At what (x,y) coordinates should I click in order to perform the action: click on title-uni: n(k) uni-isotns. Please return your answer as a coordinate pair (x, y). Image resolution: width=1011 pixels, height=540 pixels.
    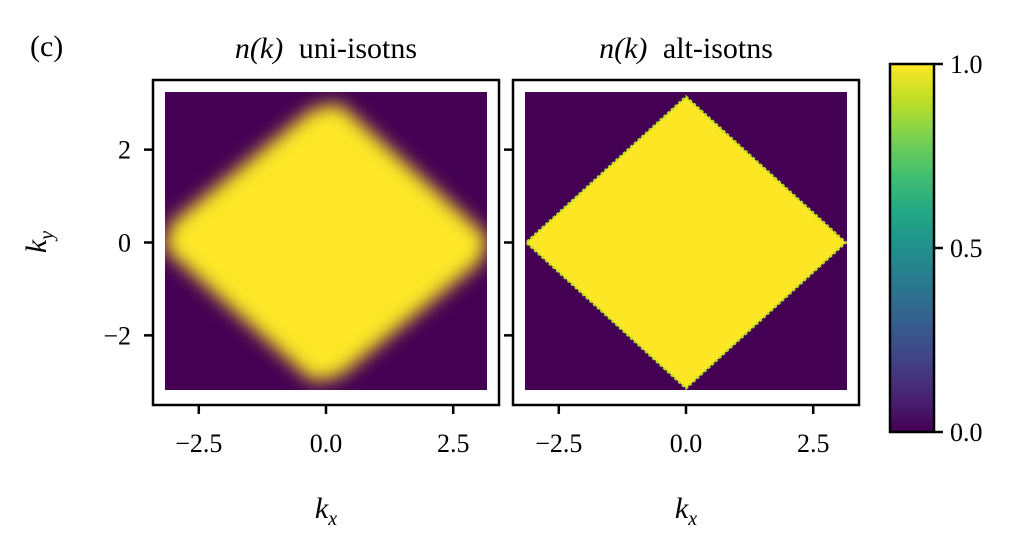
    Looking at the image, I should click on (326, 48).